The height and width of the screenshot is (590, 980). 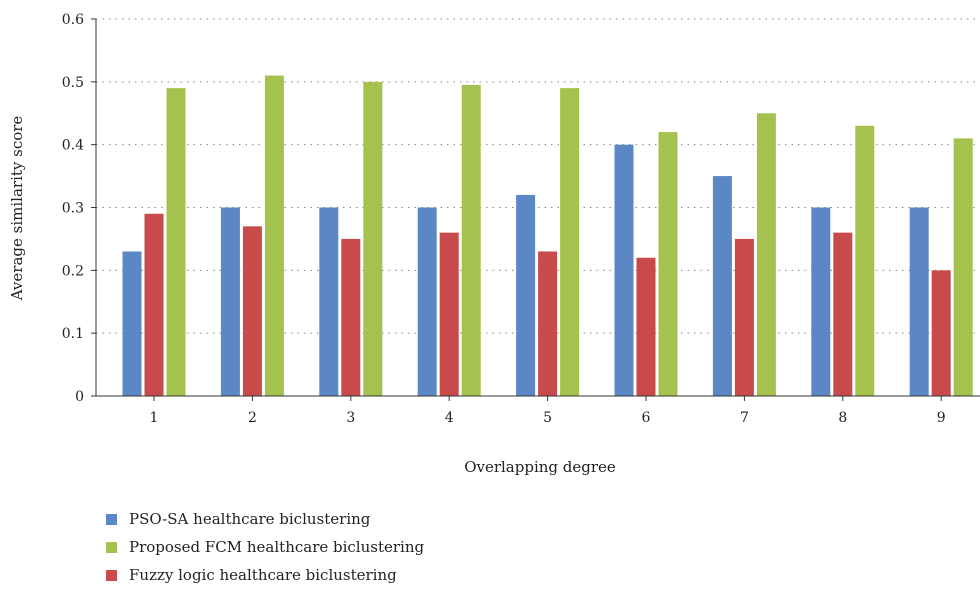 What do you see at coordinates (547, 418) in the screenshot?
I see `x-tick-label: 5` at bounding box center [547, 418].